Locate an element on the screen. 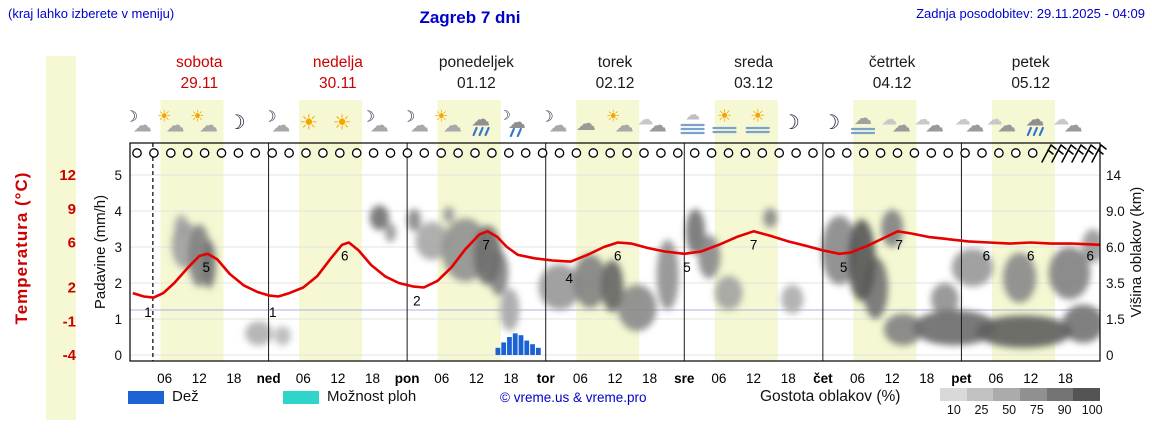  cloud-icon: ☁ is located at coordinates (586, 124).